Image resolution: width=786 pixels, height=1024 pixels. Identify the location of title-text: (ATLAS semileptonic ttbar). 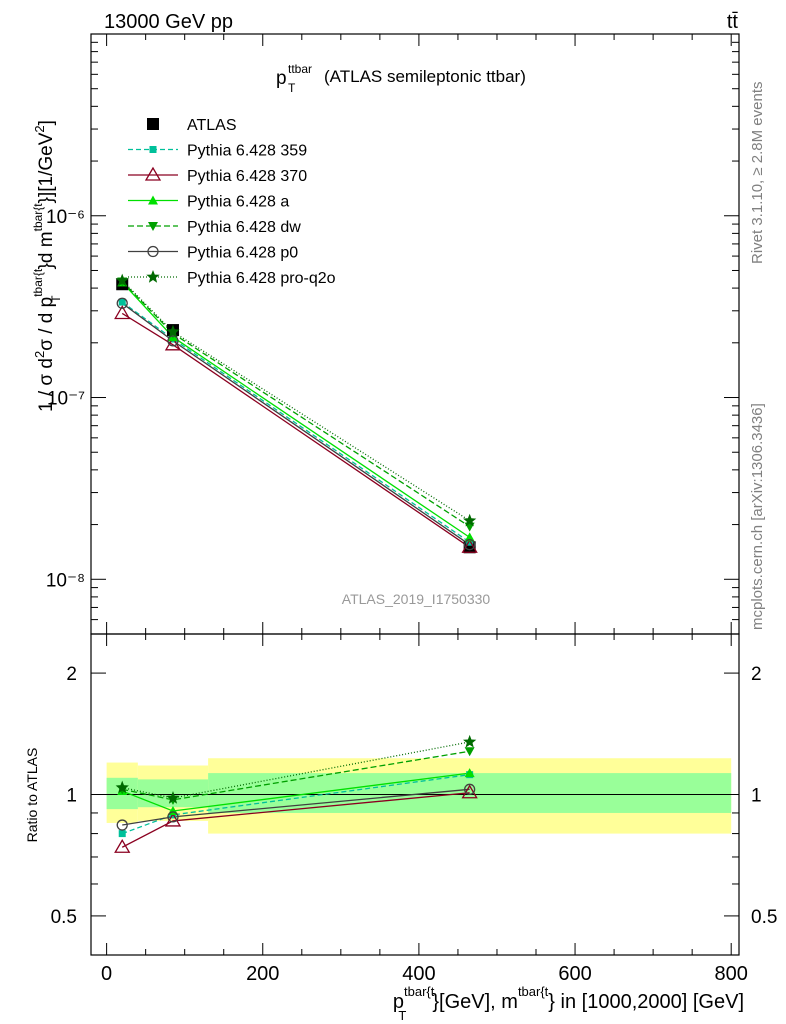
(425, 76).